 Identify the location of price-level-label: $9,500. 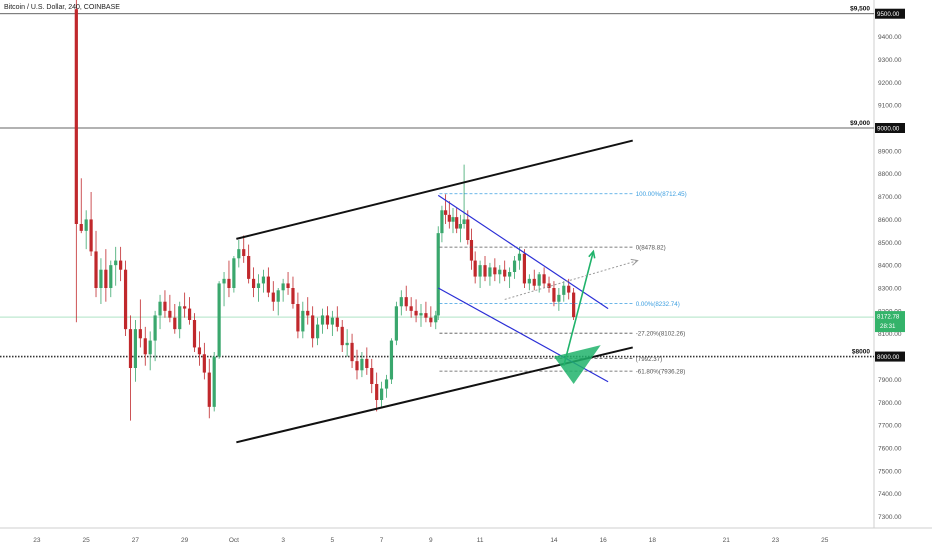
(860, 9).